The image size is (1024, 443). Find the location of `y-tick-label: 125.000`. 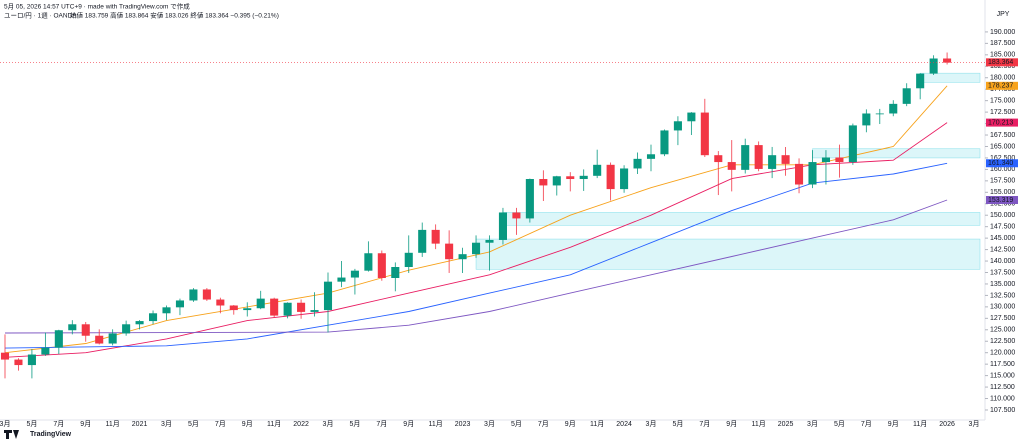

y-tick-label: 125.000 is located at coordinates (1002, 330).